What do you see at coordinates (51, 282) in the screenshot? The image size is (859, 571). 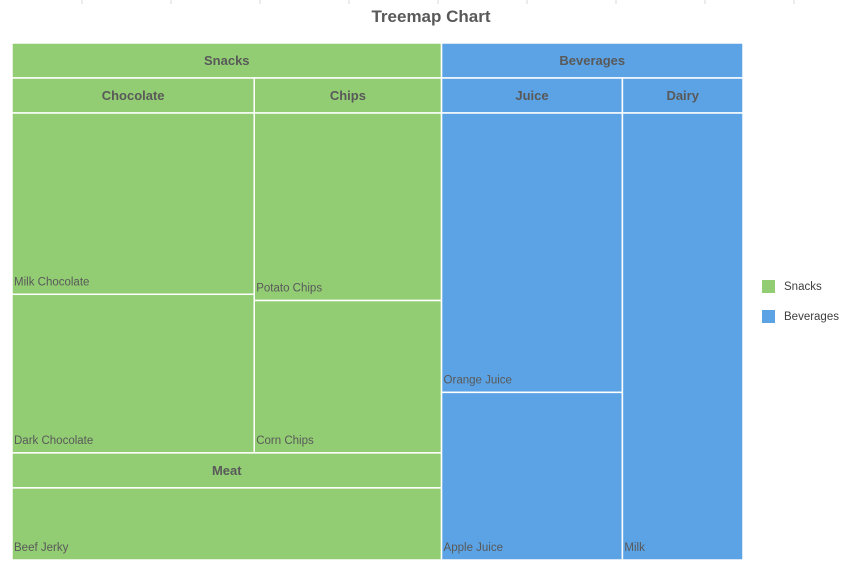 I see `leaf-milk-chocolate-label: Milk Chocolate` at bounding box center [51, 282].